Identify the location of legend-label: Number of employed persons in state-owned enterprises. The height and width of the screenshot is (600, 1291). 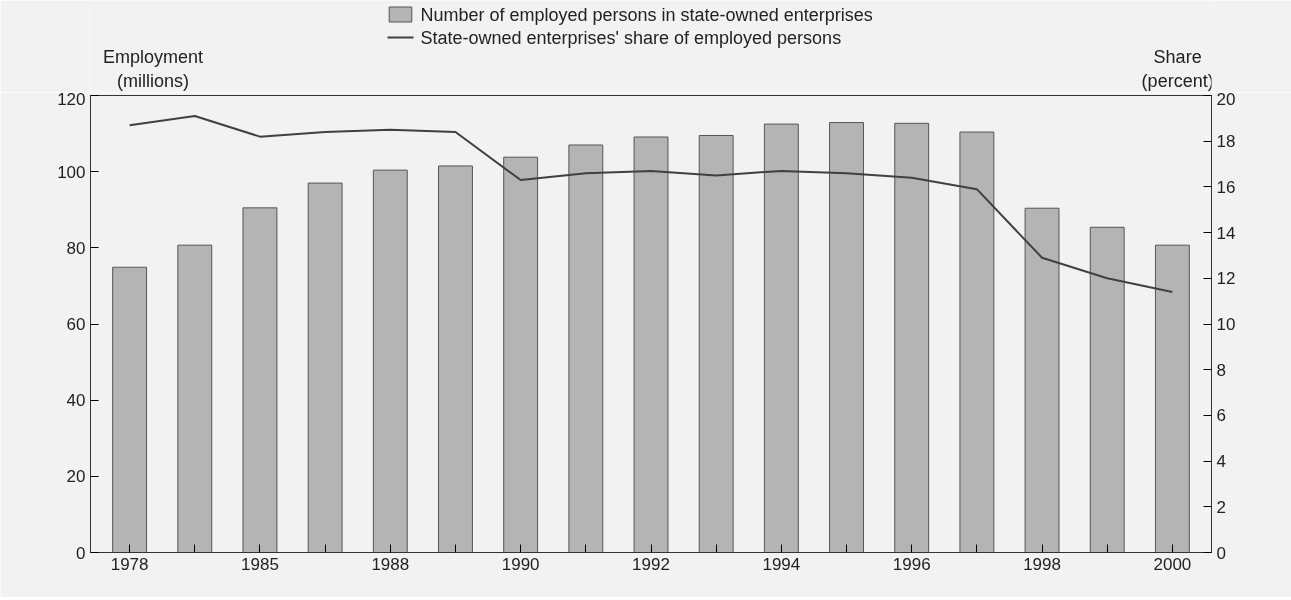
(646, 14).